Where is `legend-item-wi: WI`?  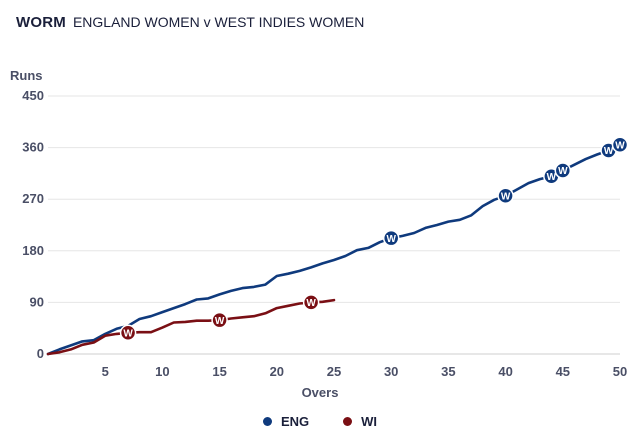
legend-item-wi: WI is located at coordinates (360, 421).